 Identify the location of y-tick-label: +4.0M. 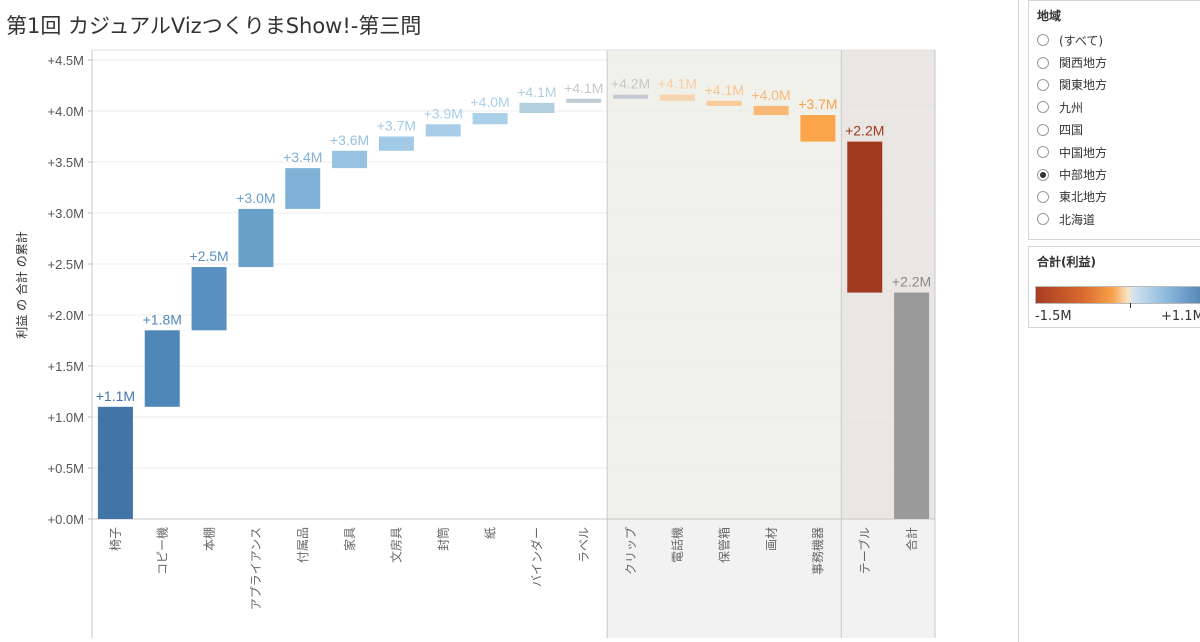
(66, 111).